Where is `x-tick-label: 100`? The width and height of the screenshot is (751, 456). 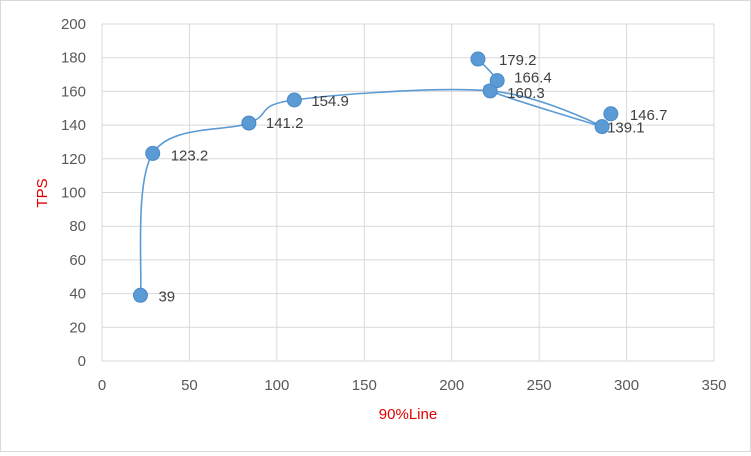 x-tick-label: 100 is located at coordinates (276, 385).